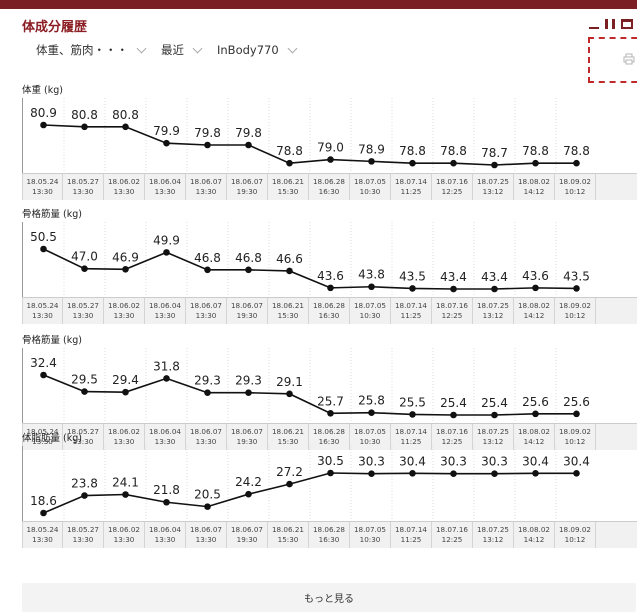 The image size is (637, 616). Describe the element at coordinates (612, 60) in the screenshot. I see `print-button` at that location.